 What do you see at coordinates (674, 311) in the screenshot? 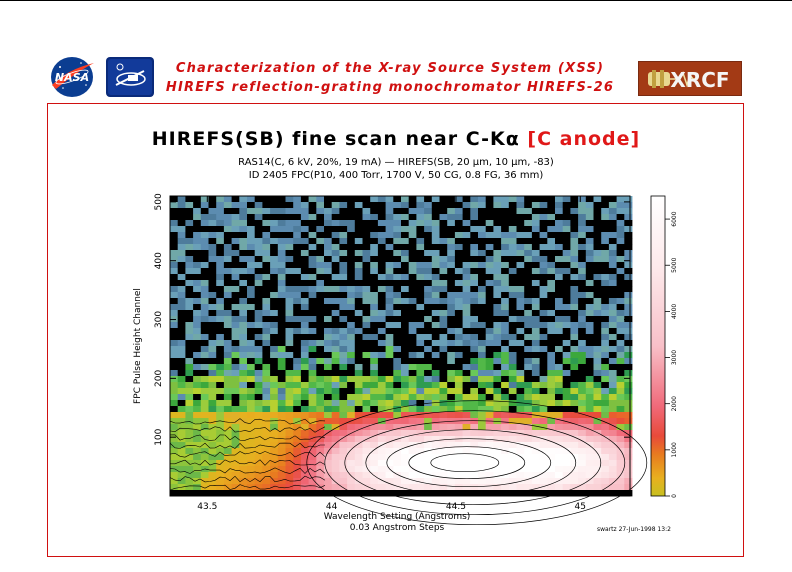
I see `colorbar-tick-label: 4000` at bounding box center [674, 311].